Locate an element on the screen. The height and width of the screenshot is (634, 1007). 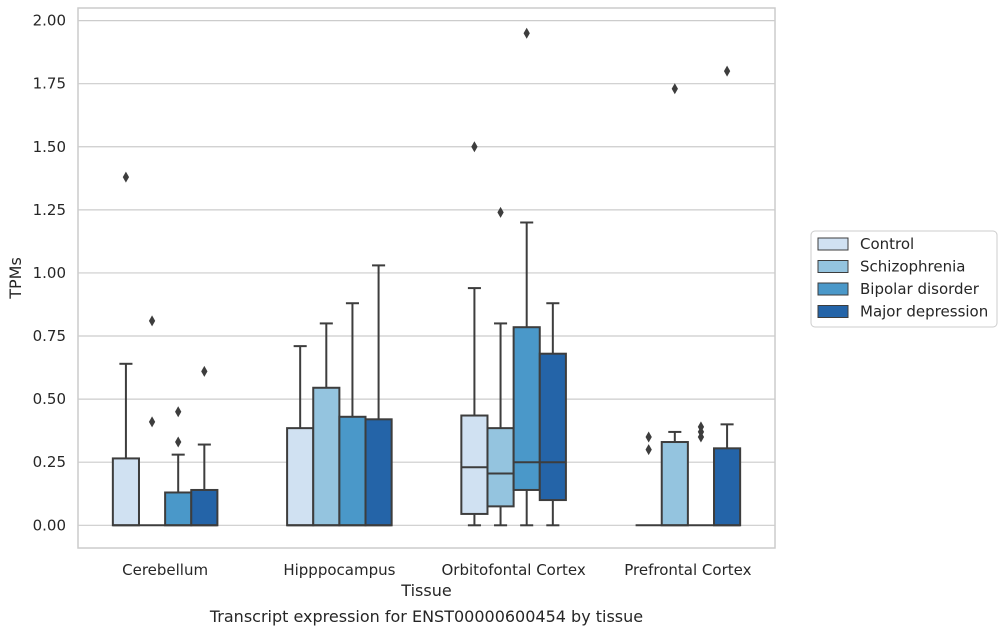
y-axis-label: TPMs is located at coordinates (15, 278).